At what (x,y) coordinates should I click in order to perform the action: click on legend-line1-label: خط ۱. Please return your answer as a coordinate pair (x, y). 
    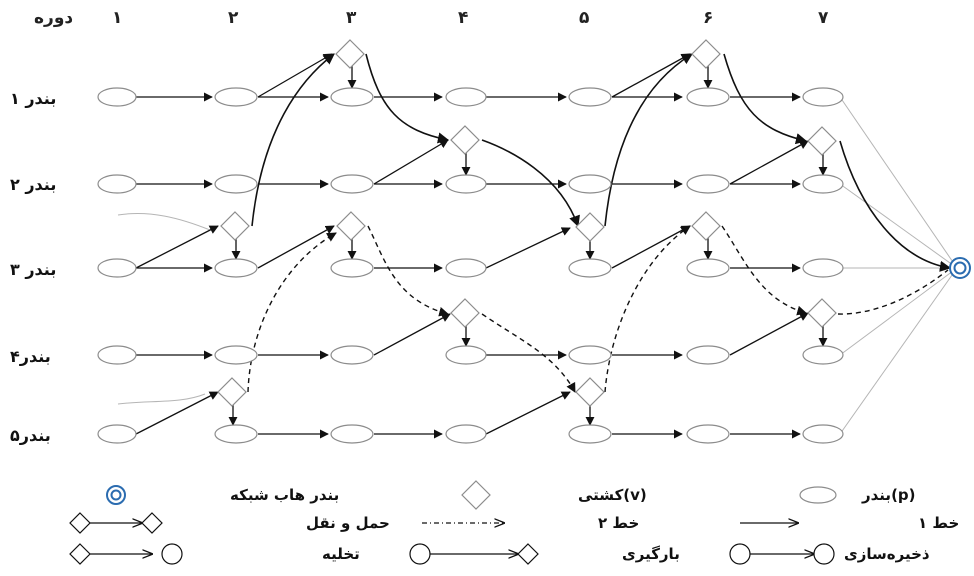
    Looking at the image, I should click on (938, 523).